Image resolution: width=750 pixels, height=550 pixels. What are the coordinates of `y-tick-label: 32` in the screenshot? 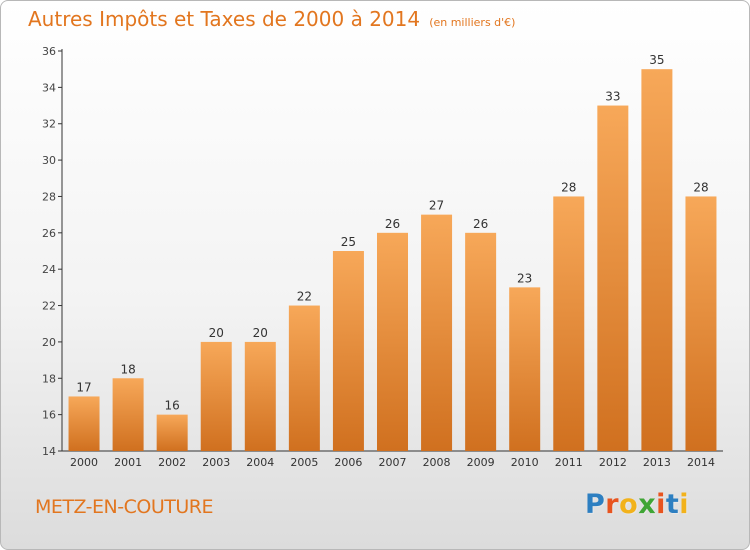 It's located at (49, 124).